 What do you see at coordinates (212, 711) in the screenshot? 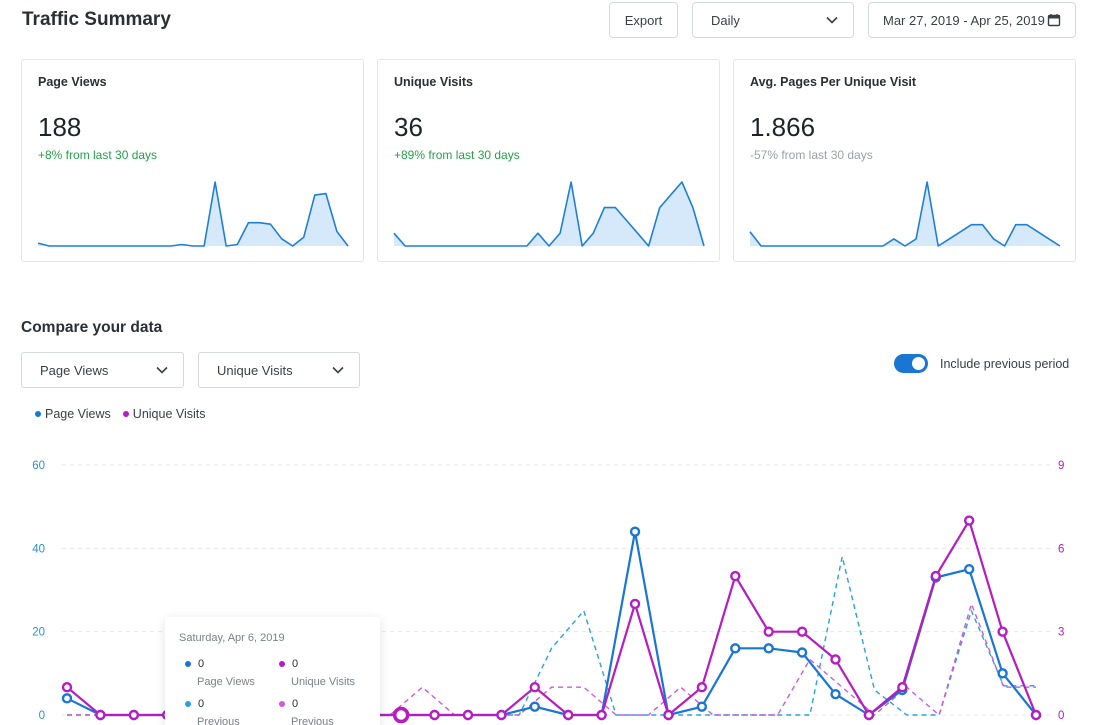
I see `tooltip-item-previous-page-views: 0 Previous` at bounding box center [212, 711].